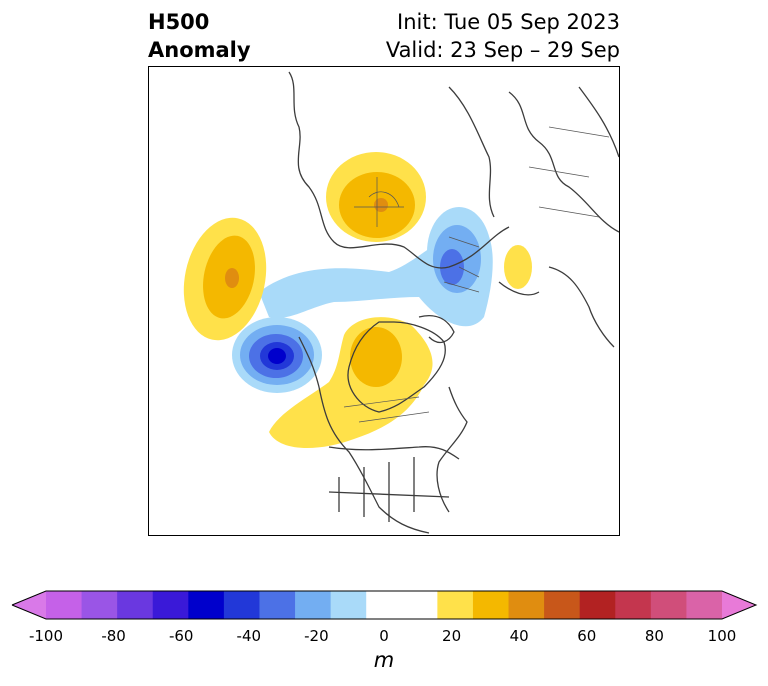 The height and width of the screenshot is (686, 768). I want to click on colorbar-tick-label: -100, so click(46, 636).